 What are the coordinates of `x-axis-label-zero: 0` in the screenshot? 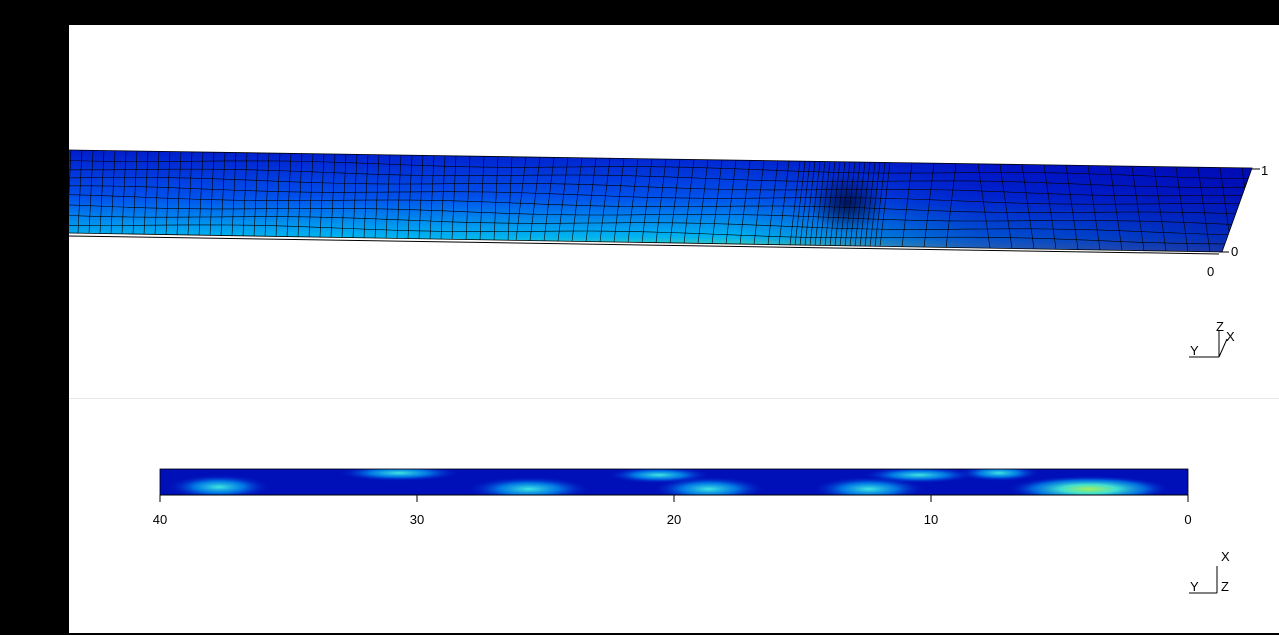 It's located at (1210, 271).